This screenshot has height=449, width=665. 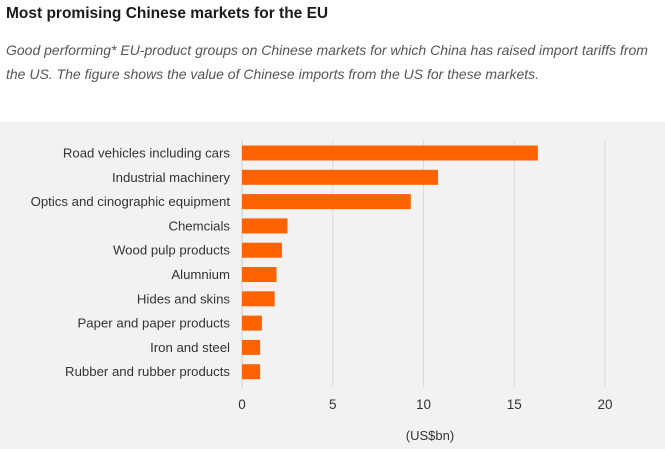 I want to click on category-label: Chemcials, so click(x=199, y=225).